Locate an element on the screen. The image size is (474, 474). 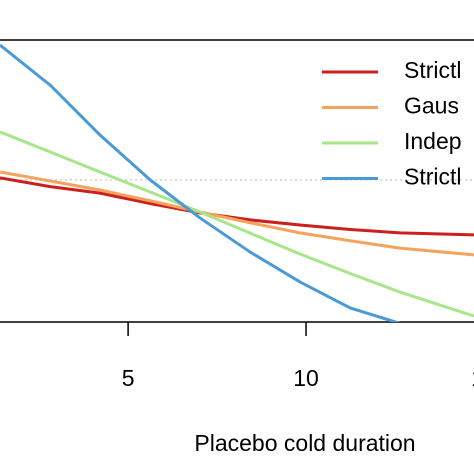
x-tick-label: 15 is located at coordinates (472, 378).